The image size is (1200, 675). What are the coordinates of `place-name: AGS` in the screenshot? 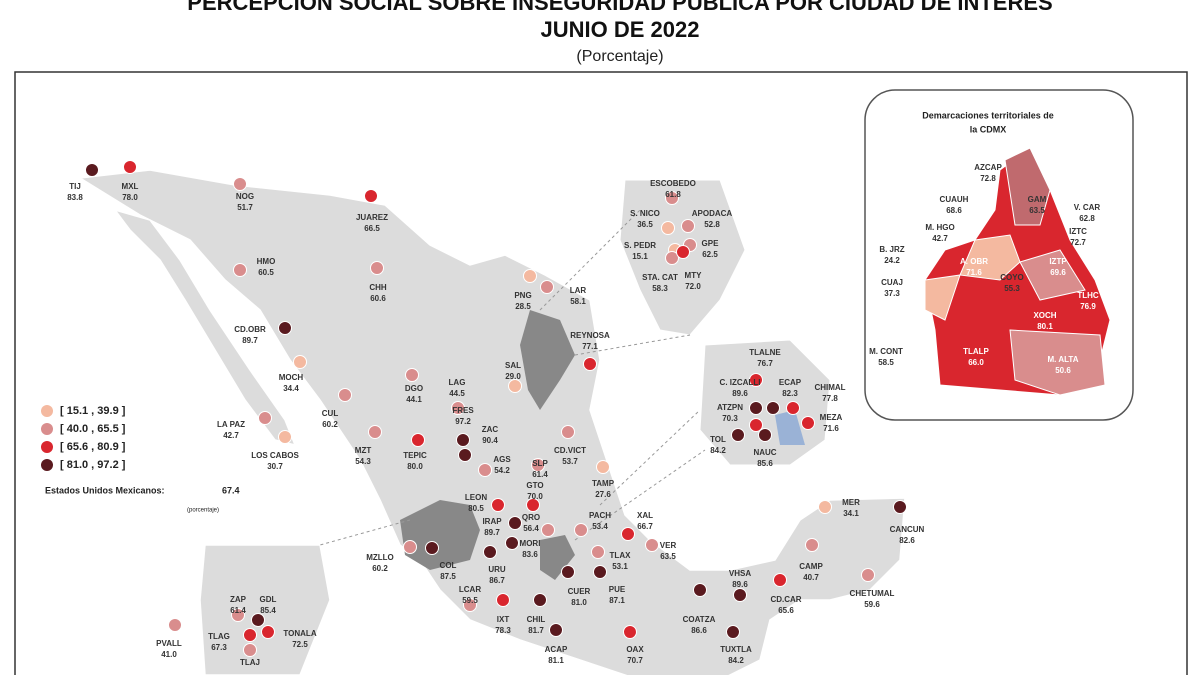 It's located at (502, 459).